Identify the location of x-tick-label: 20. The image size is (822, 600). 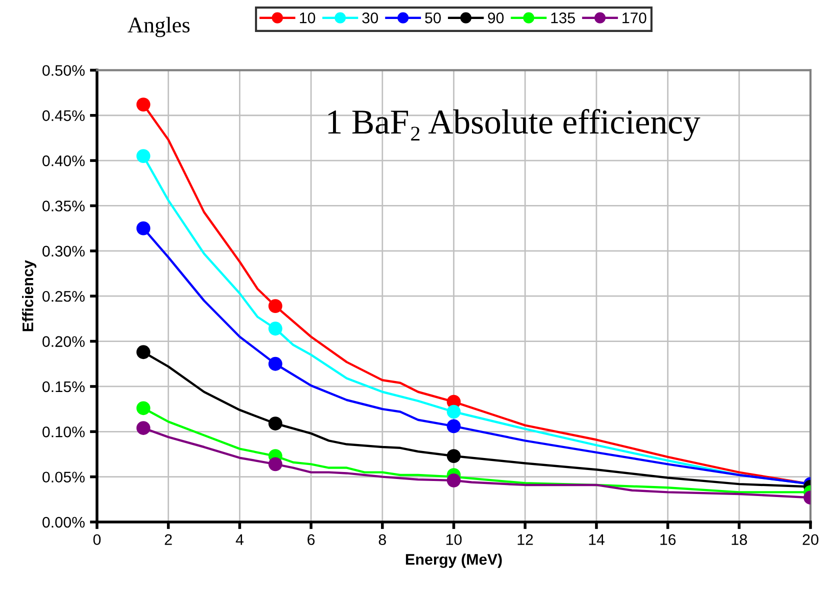
(810, 540).